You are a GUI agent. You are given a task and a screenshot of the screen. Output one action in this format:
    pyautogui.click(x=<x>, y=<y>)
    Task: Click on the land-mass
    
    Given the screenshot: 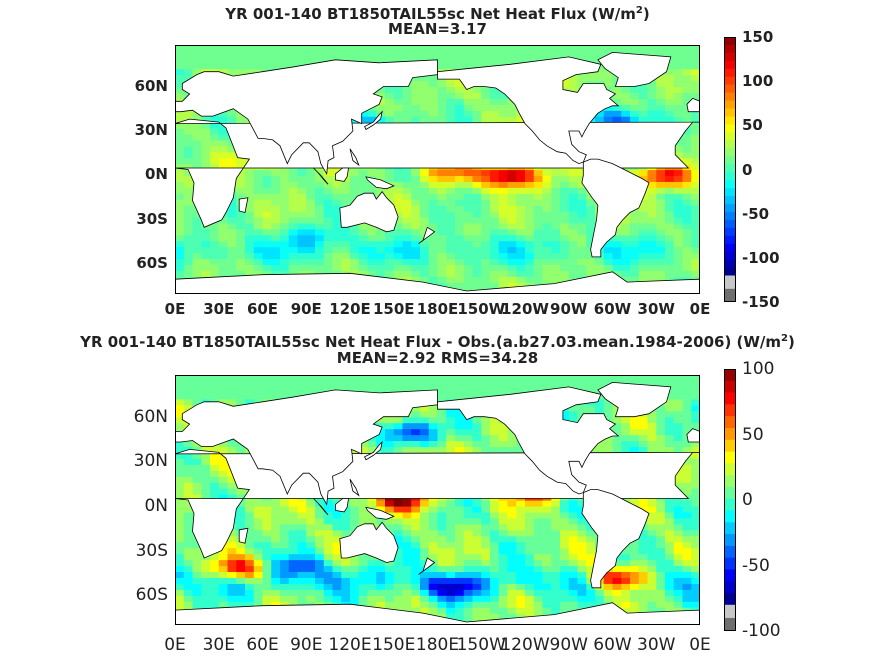 What is the action you would take?
    pyautogui.click(x=437, y=282)
    